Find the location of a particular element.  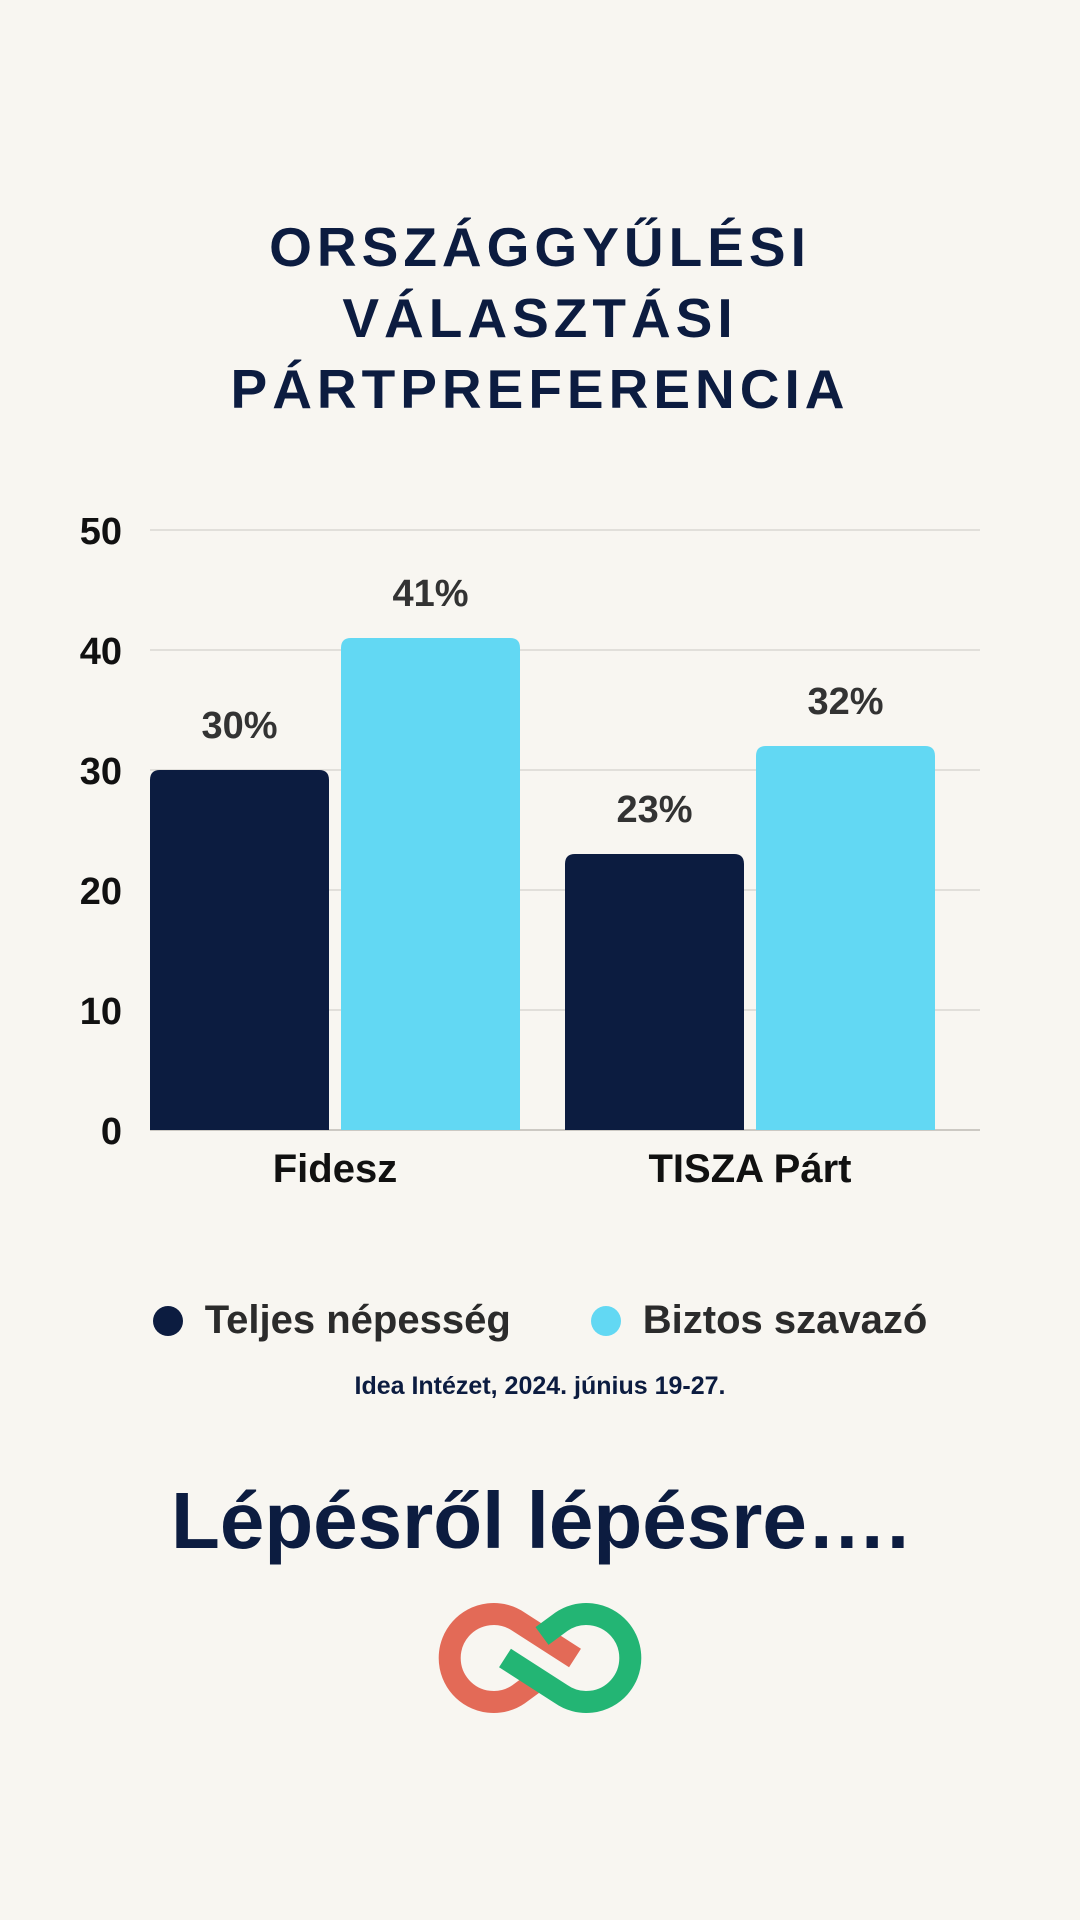

data-label: 23% is located at coordinates (654, 810).